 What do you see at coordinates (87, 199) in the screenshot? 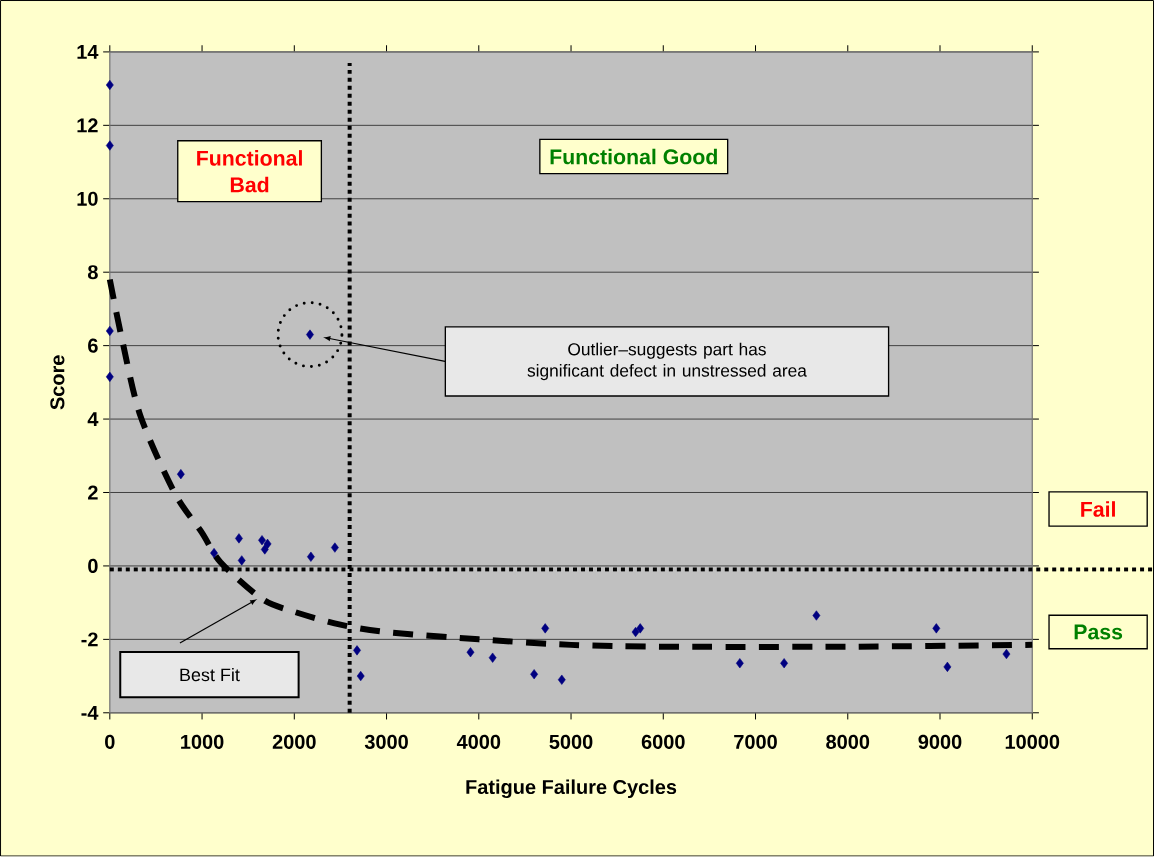
I see `y-tick-label: 10` at bounding box center [87, 199].